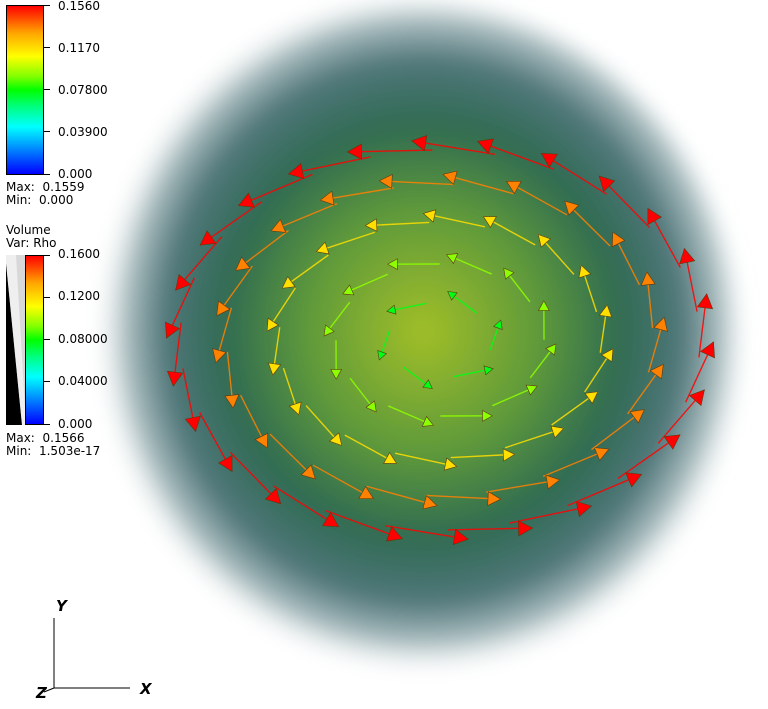 The image size is (768, 709). I want to click on volume-tick-2: 0.1200, so click(79, 296).